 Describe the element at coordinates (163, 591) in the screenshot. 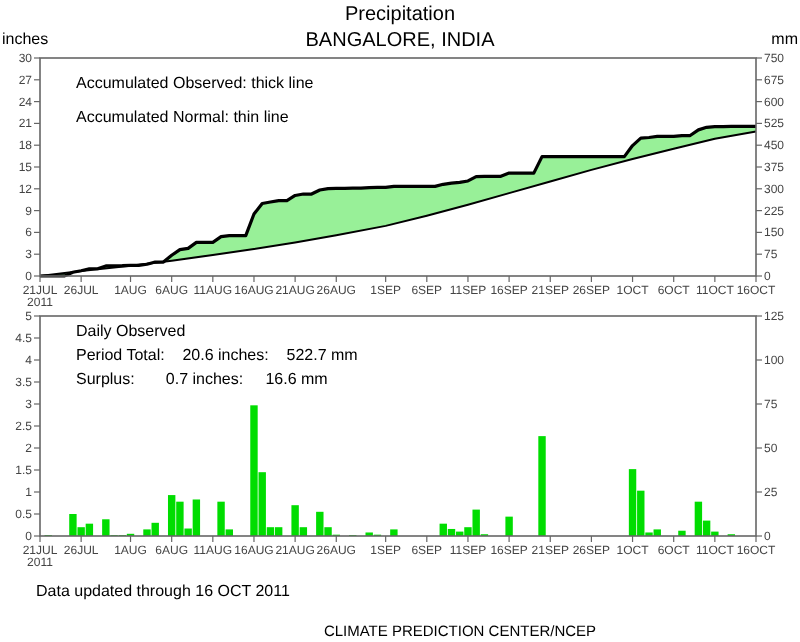

I see `text: Data updated through 16 OCT 2011` at that location.